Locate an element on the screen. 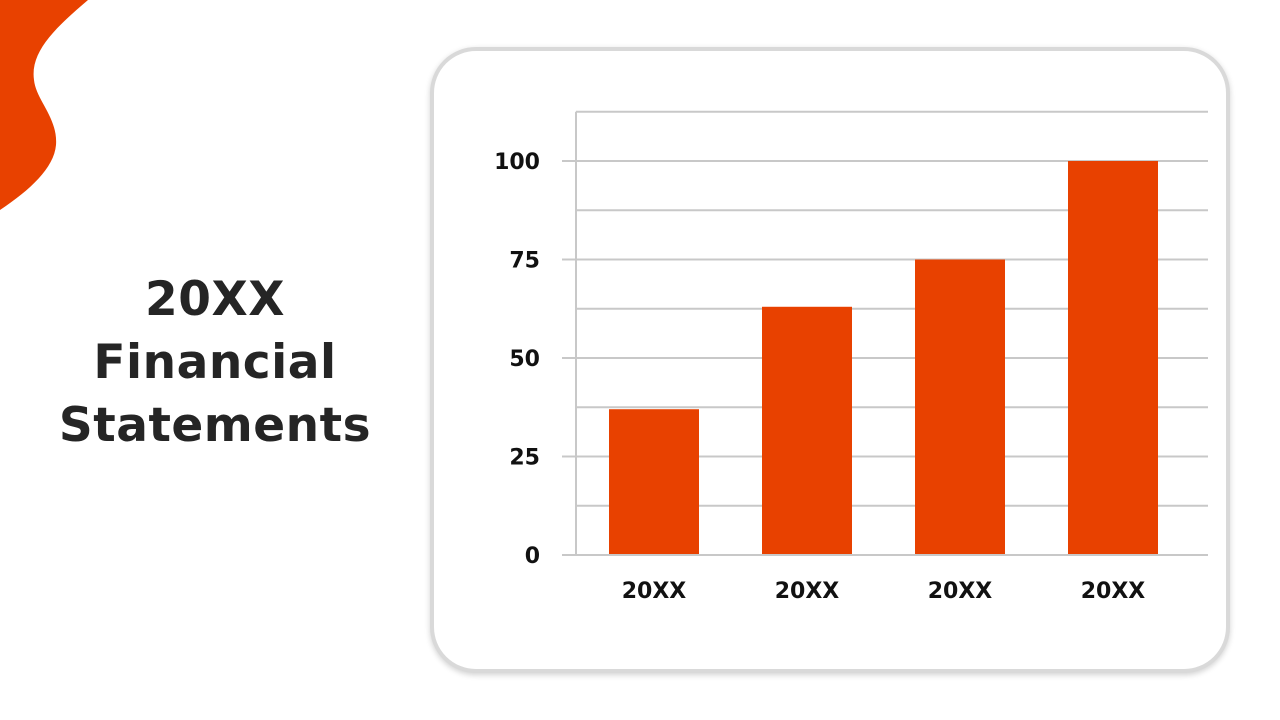 Image resolution: width=1280 pixels, height=720 pixels. corner-swoosh-decoration is located at coordinates (44, 105).